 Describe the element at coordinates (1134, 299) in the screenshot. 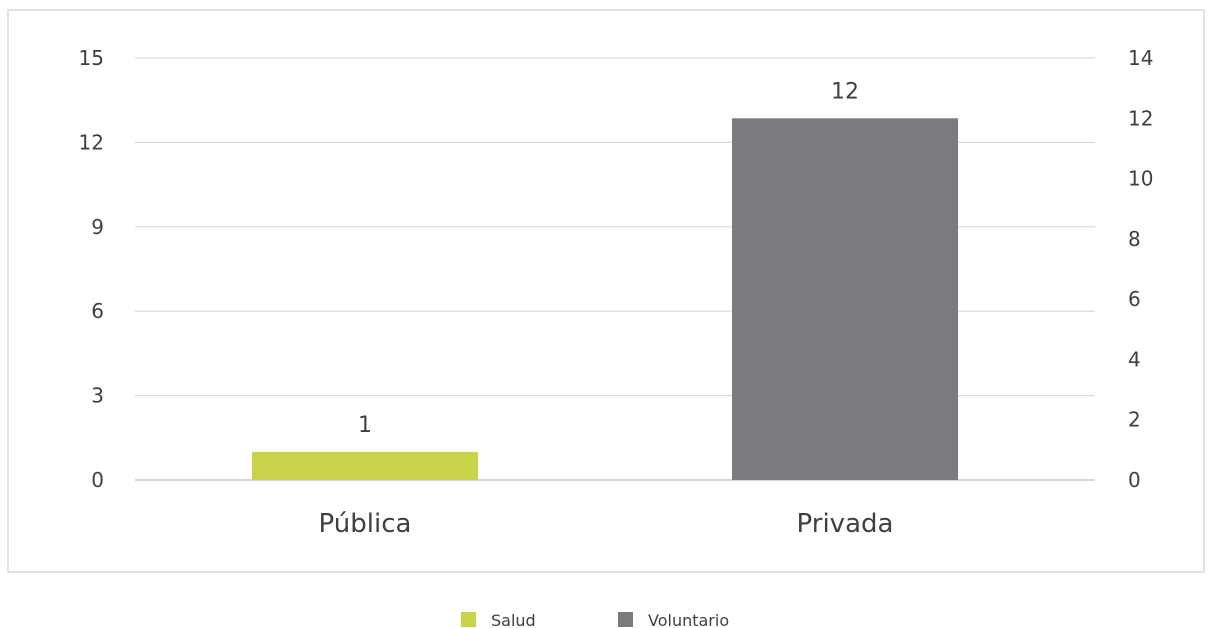

I see `right-axis-tick-label: 6` at that location.